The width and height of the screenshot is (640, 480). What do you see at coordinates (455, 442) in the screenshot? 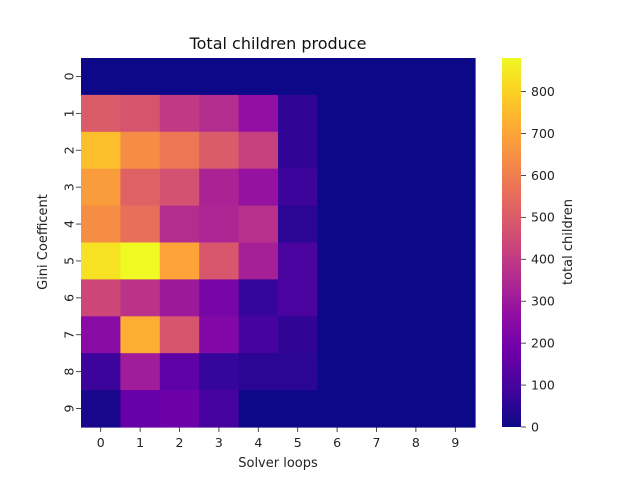
I see `x-tick-label: 9` at bounding box center [455, 442].